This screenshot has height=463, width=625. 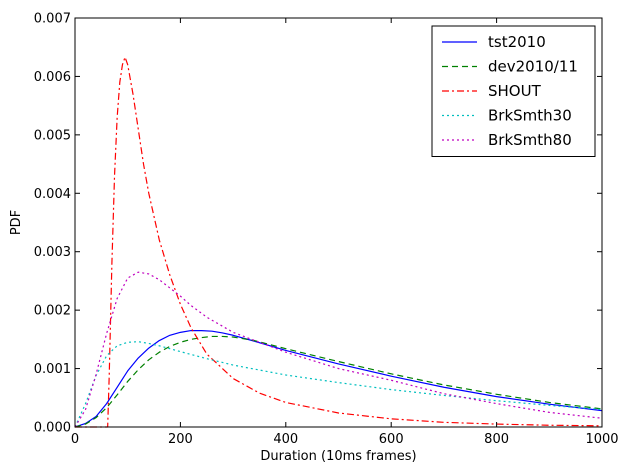 I want to click on y-tick-label: 0.001, so click(x=52, y=369).